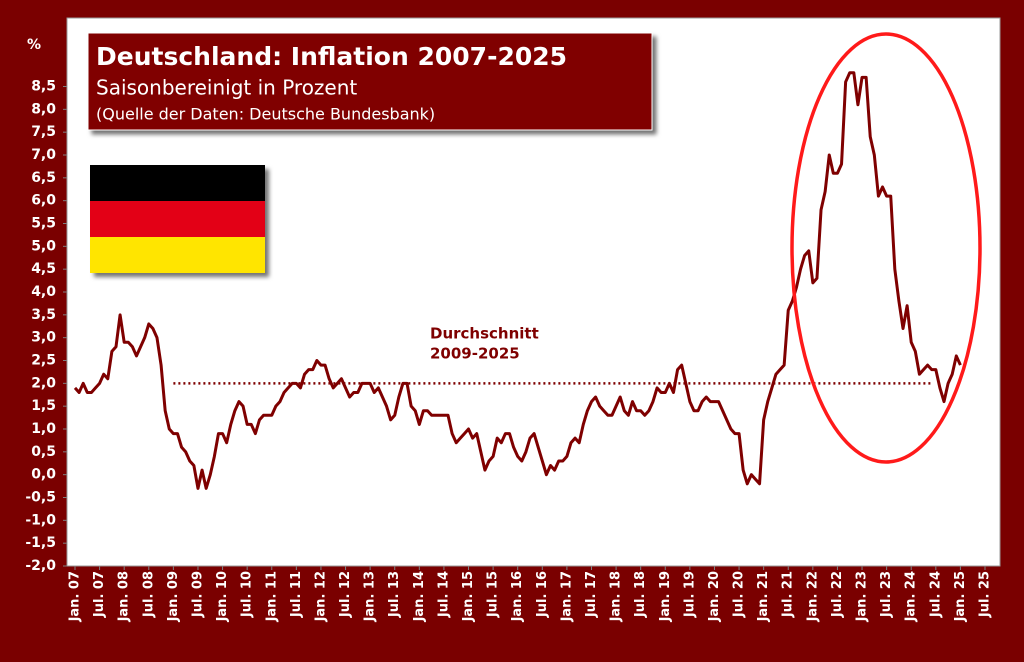  I want to click on x-tick-label: Jan. 10, so click(222, 596).